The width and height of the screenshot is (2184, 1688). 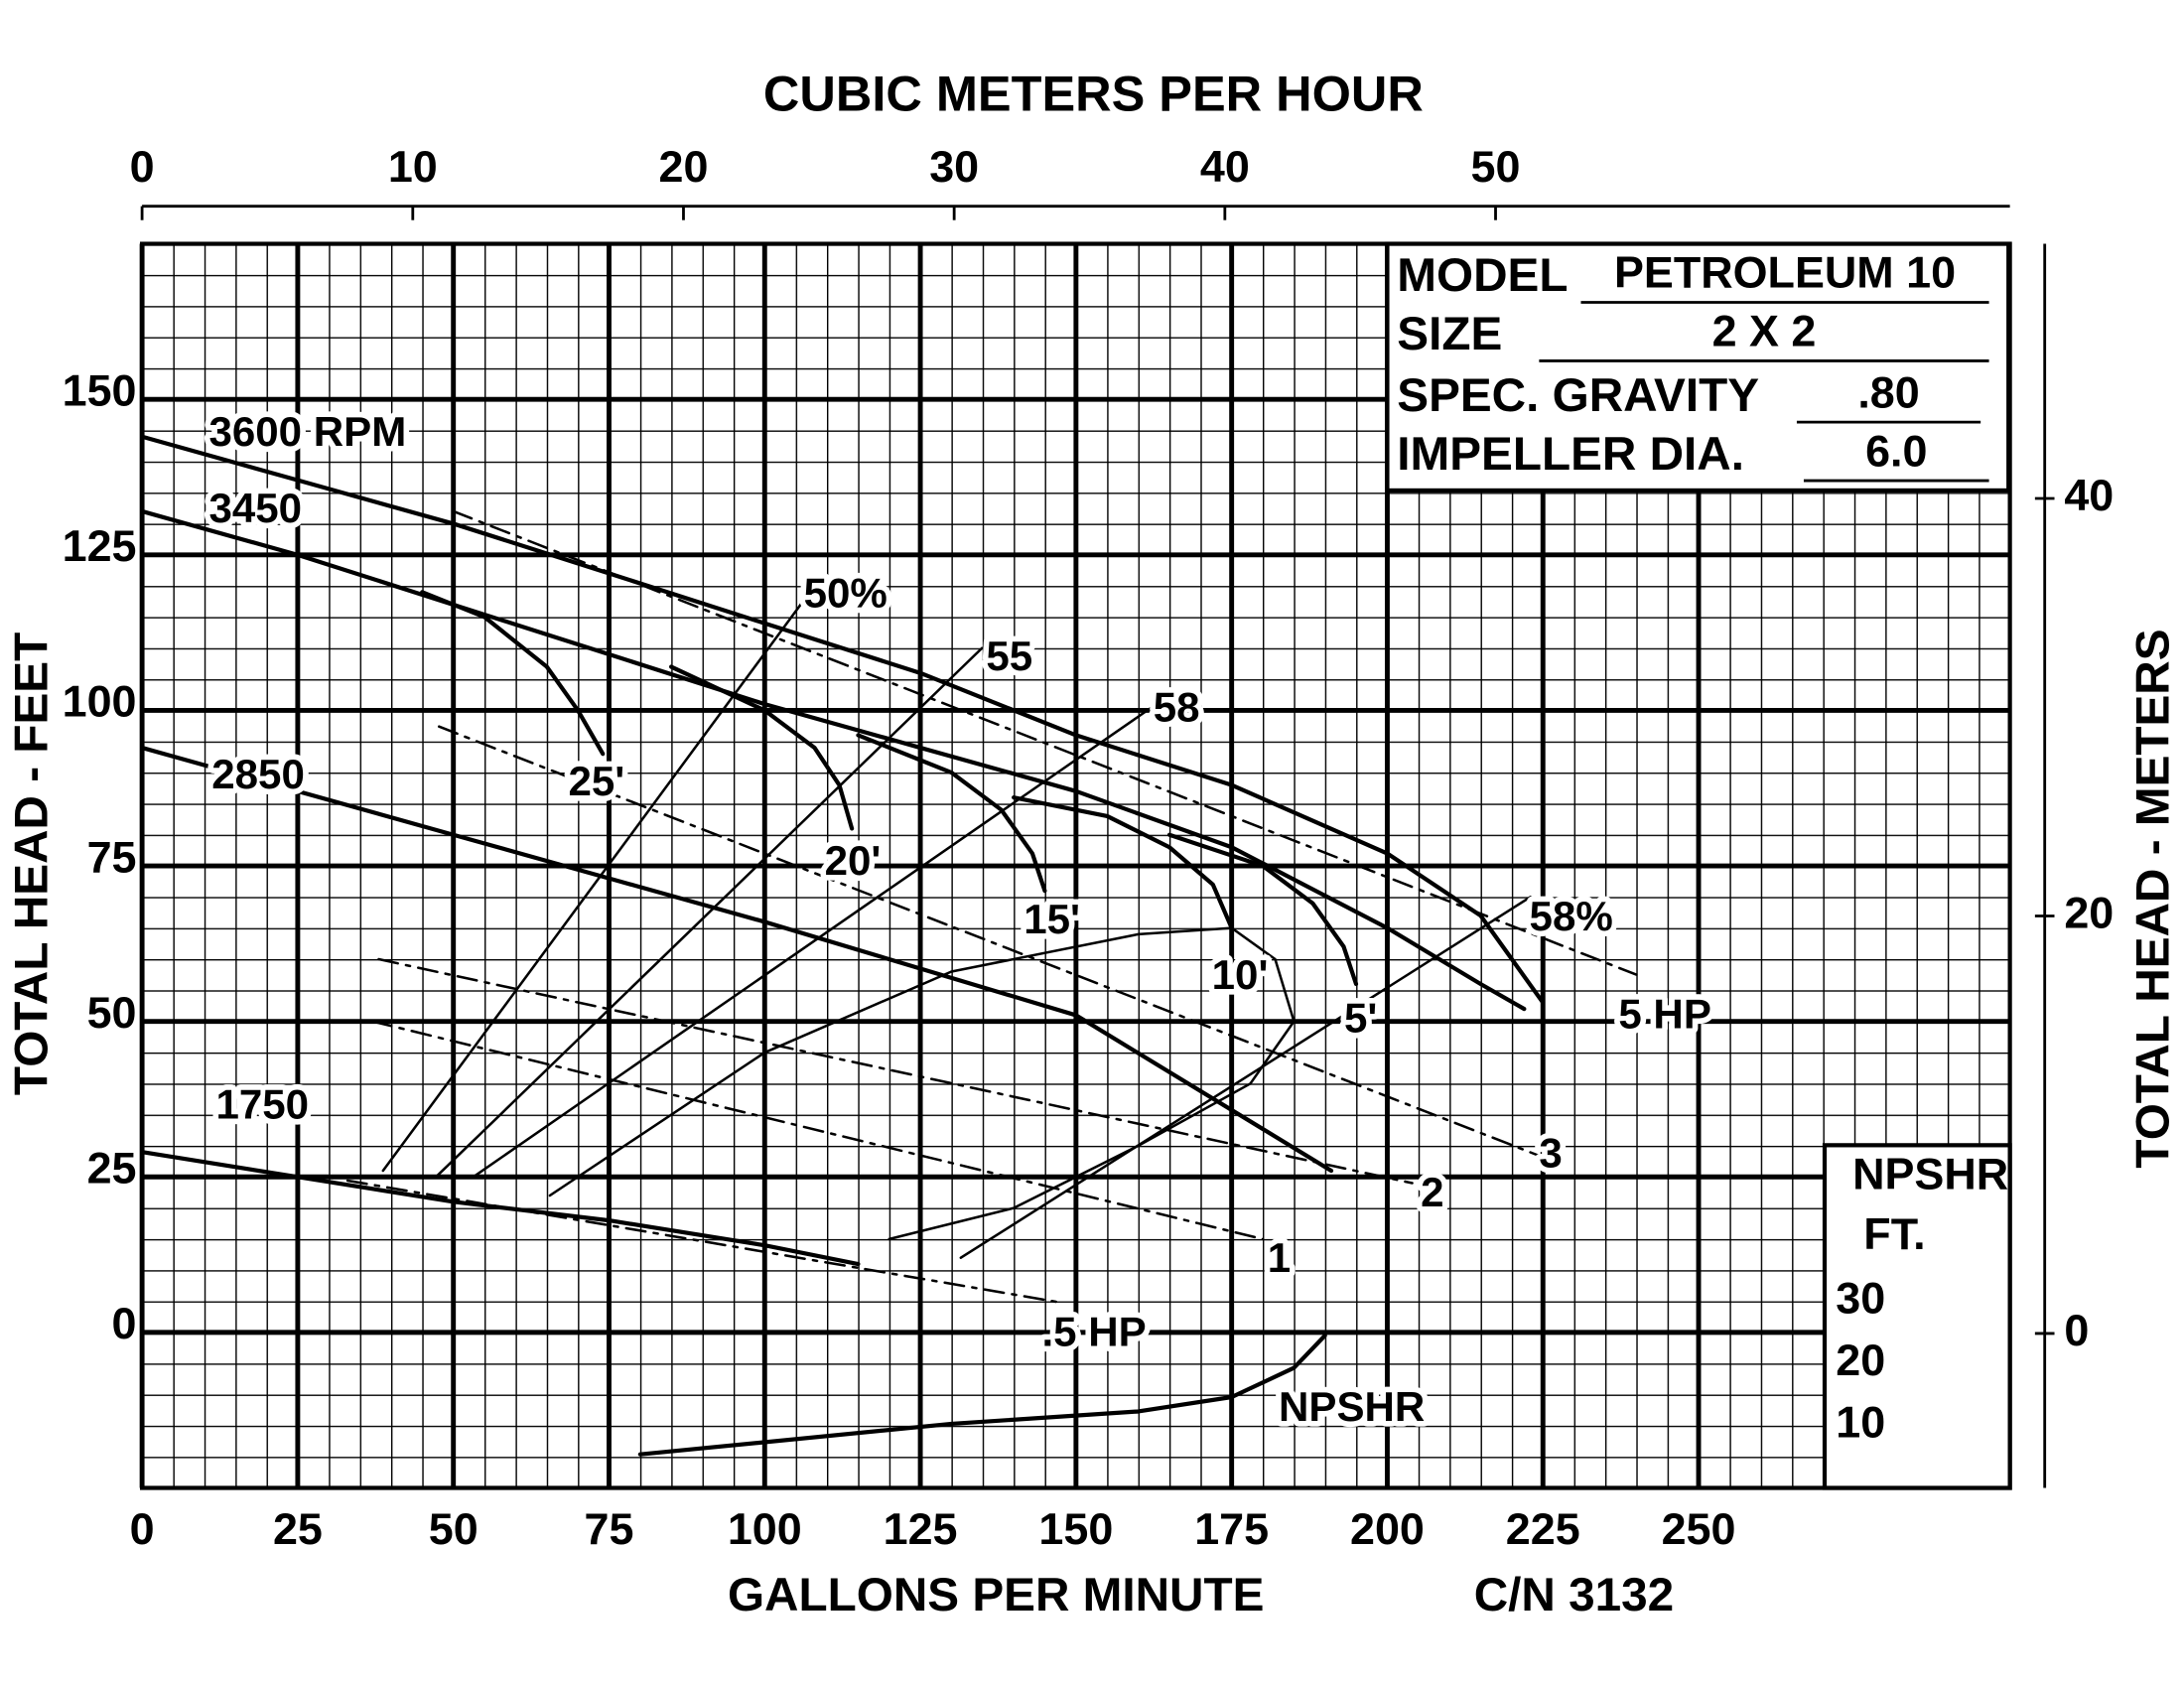 I want to click on y2-axis-title: TOTAL HEAD - METERS, so click(x=2153, y=898).